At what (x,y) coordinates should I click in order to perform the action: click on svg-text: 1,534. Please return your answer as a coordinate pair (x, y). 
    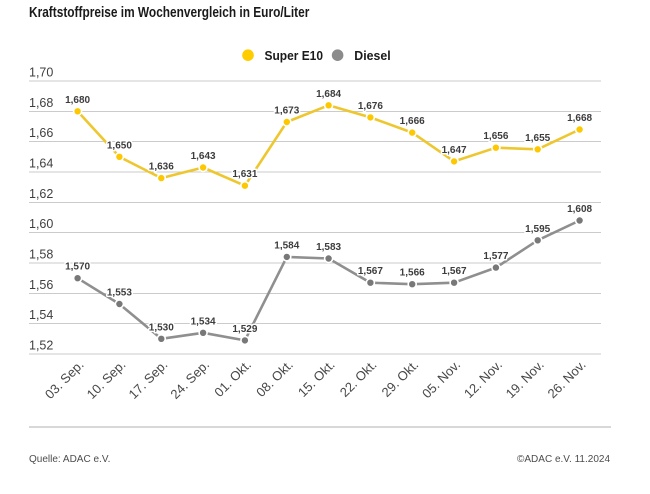
    Looking at the image, I should click on (203, 321).